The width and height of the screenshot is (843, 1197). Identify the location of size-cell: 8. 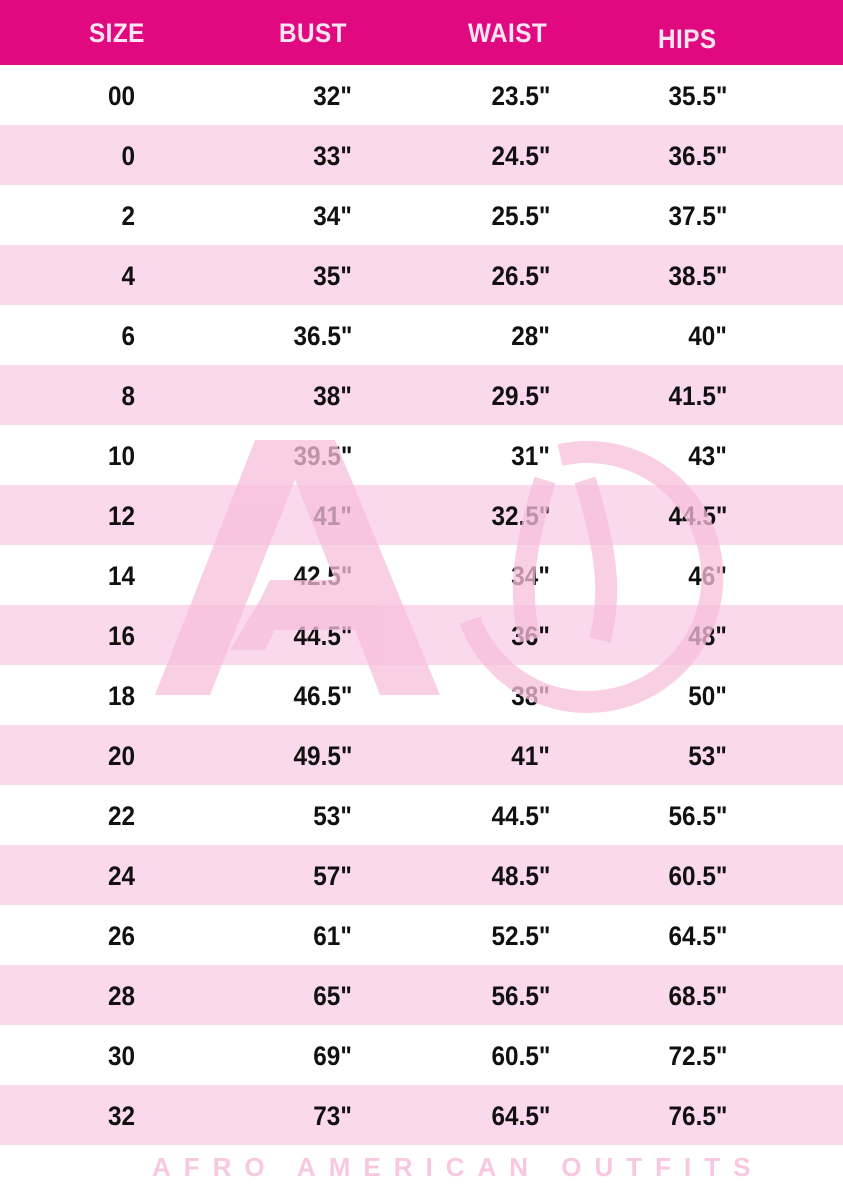
(128, 396).